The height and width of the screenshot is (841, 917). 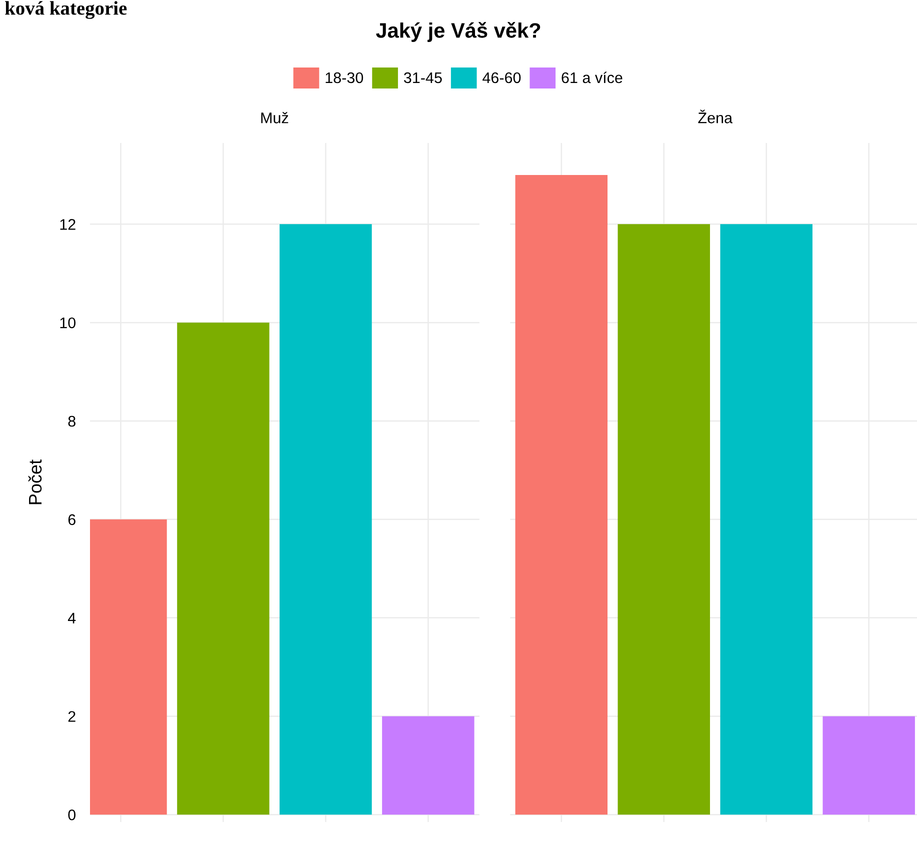 What do you see at coordinates (72, 716) in the screenshot?
I see `y-tick-label: 2` at bounding box center [72, 716].